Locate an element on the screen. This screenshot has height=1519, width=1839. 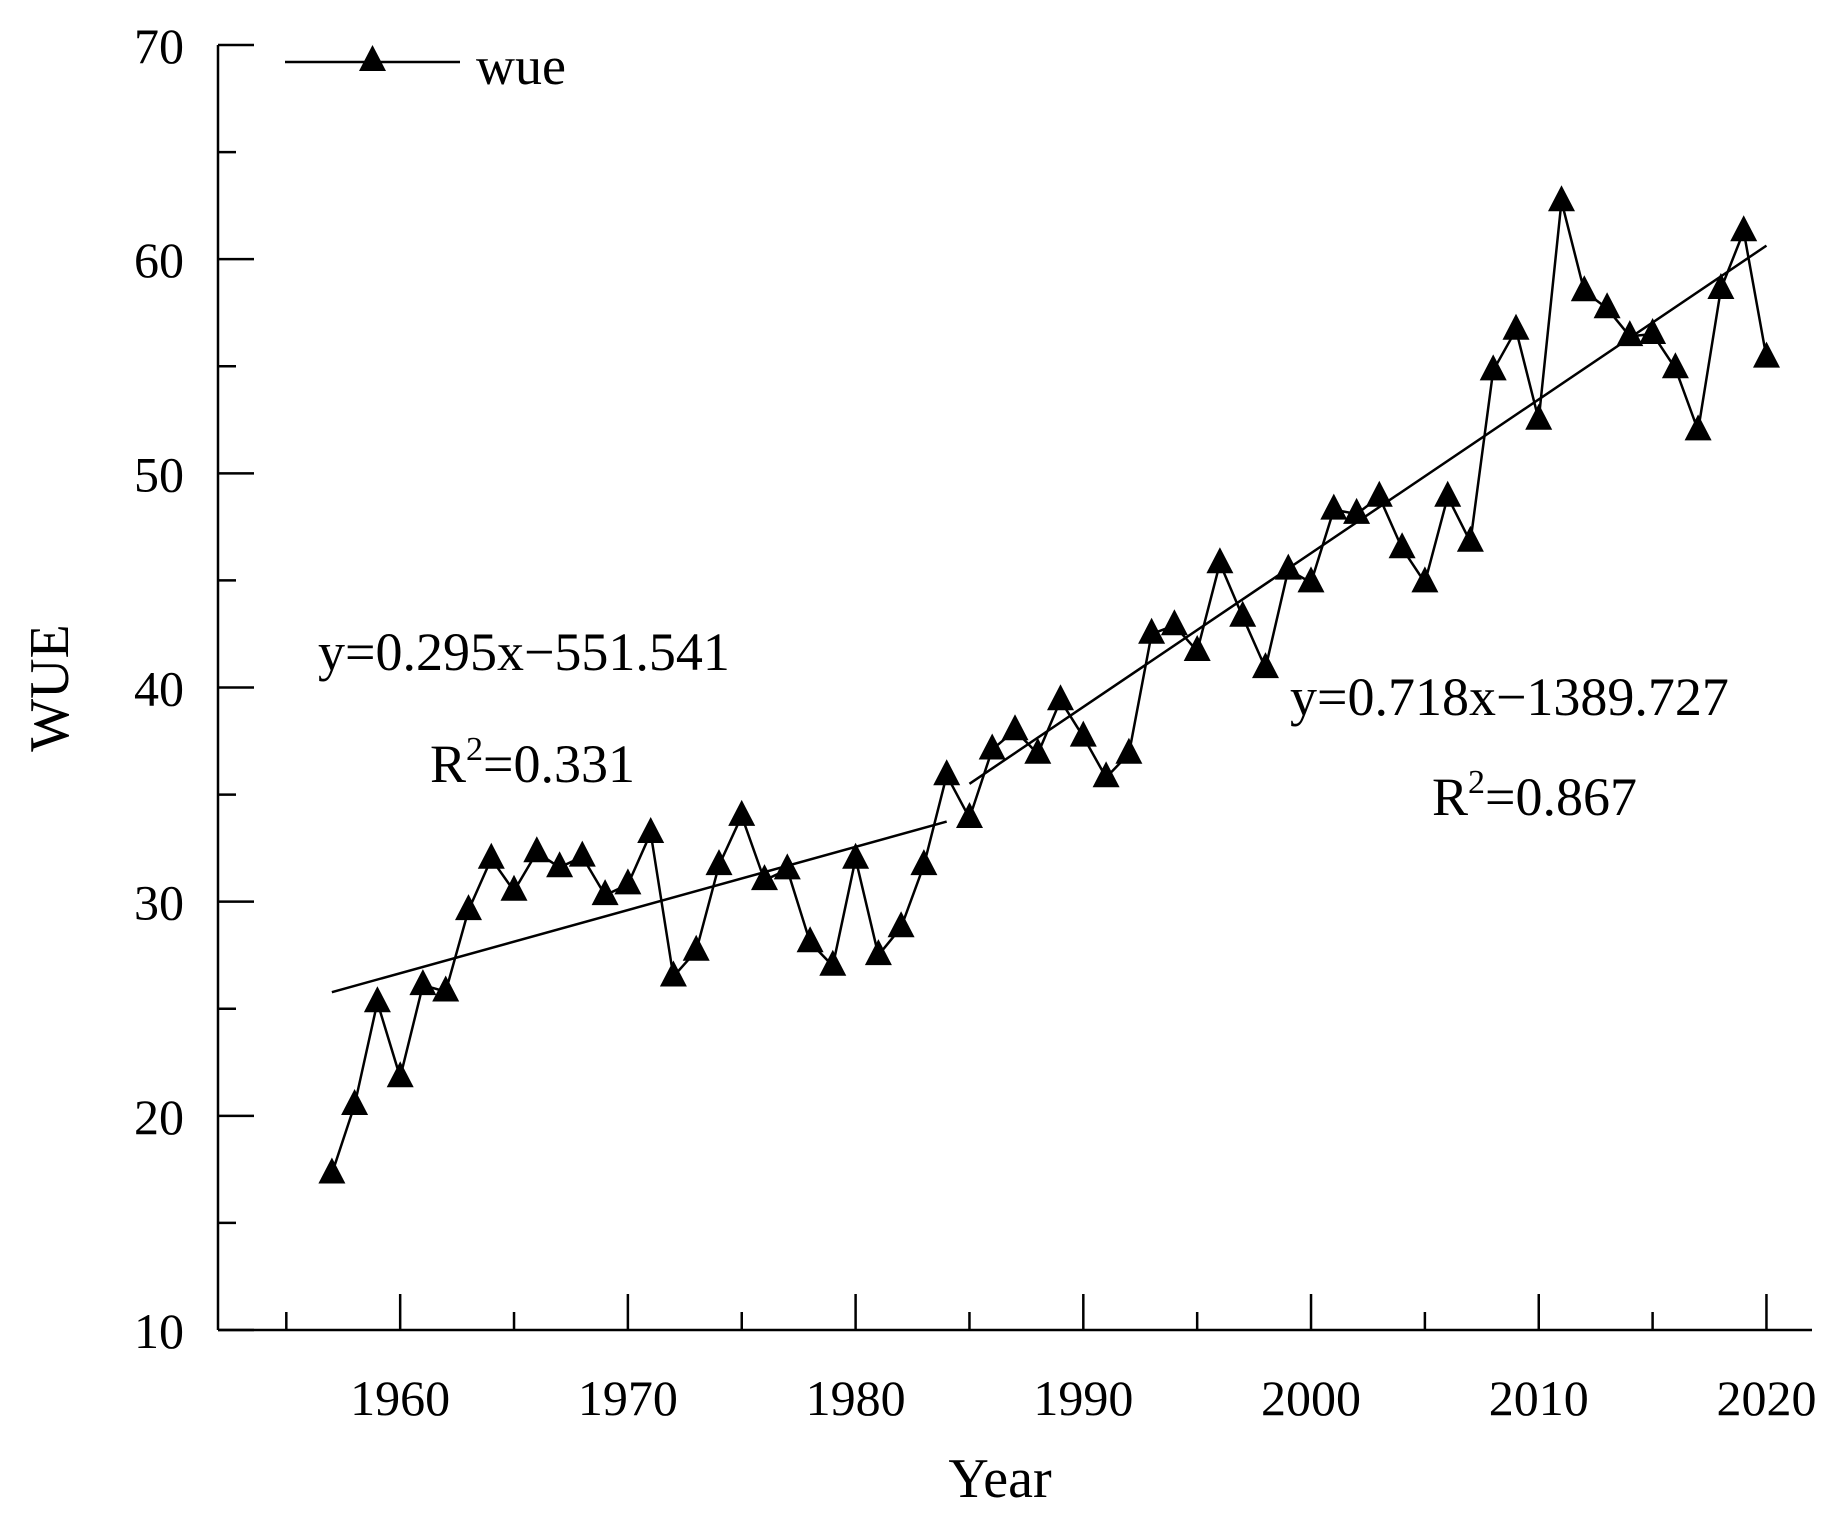
x-tick-label: 1960 is located at coordinates (400, 1398).